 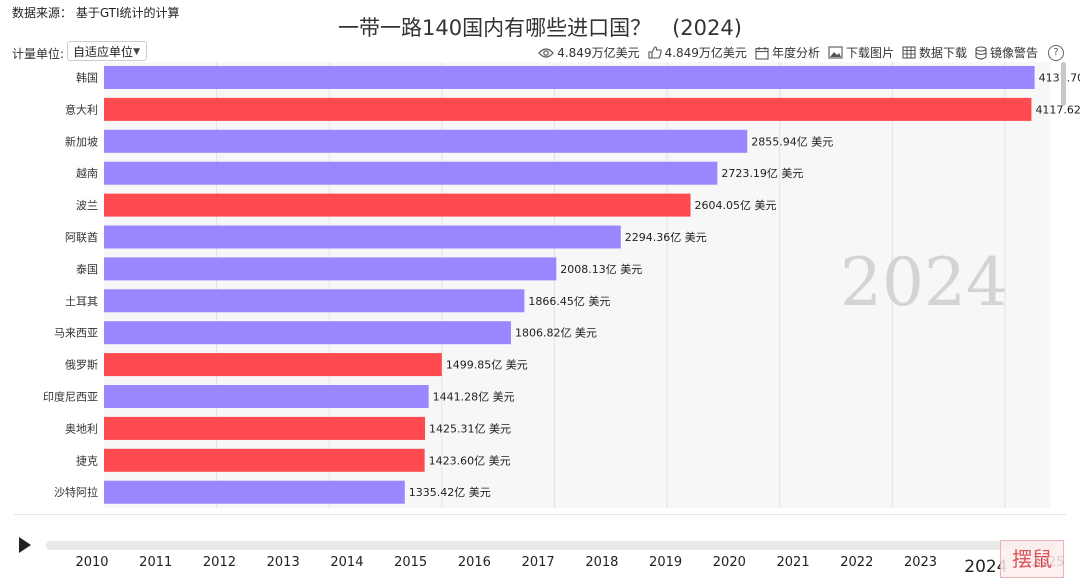 I want to click on toolbar: 4.849万亿美元 4.849万亿美元 年度分析 下载图片 数据下载, so click(x=797, y=52).